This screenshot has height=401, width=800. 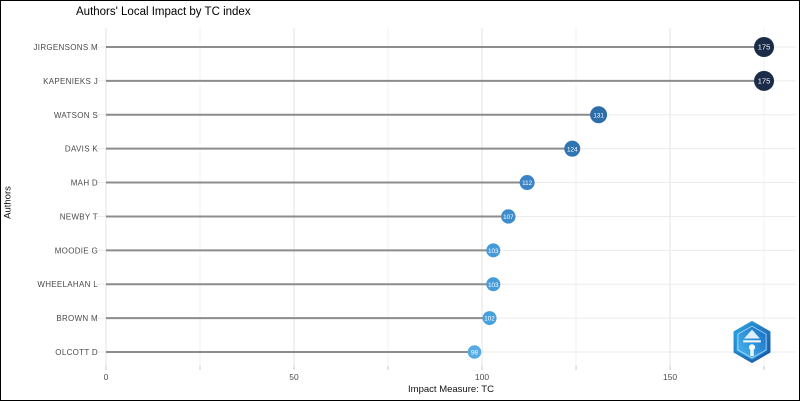 I want to click on x-axis-tick-label: 50, so click(x=294, y=377).